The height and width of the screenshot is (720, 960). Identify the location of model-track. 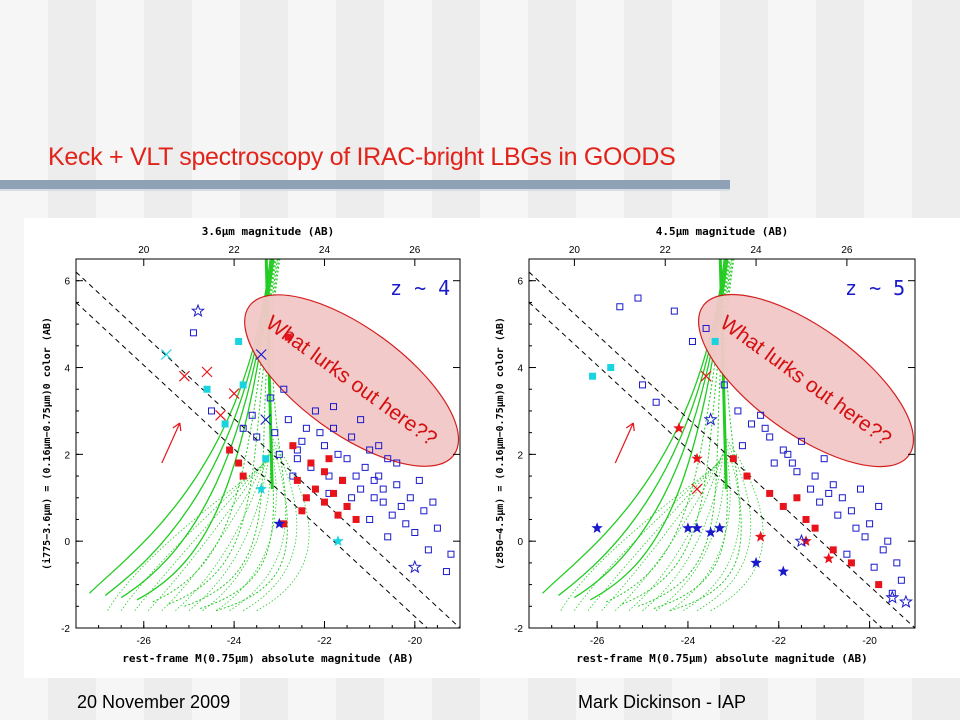
(231, 433).